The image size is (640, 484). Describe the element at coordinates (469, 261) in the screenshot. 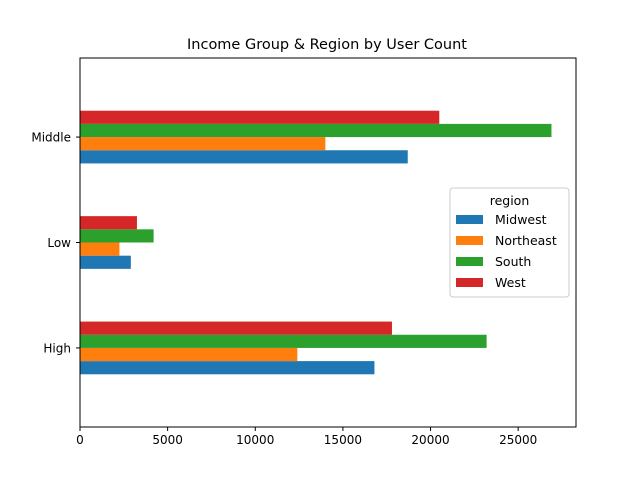

I see `legend-swatch-south` at that location.